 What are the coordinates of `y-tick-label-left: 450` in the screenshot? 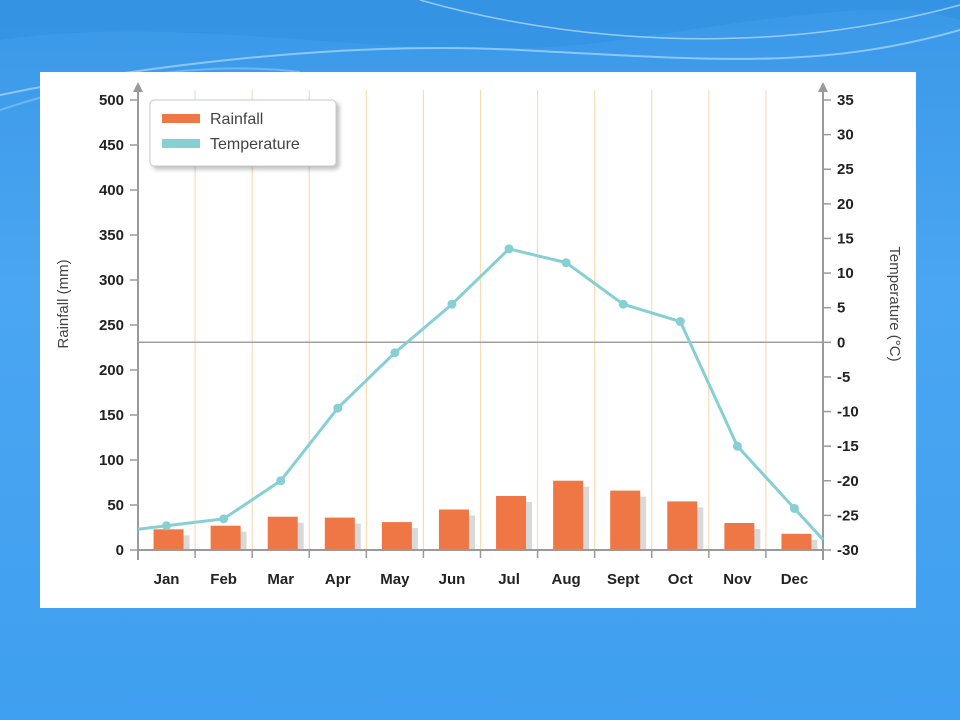 It's located at (111, 145).